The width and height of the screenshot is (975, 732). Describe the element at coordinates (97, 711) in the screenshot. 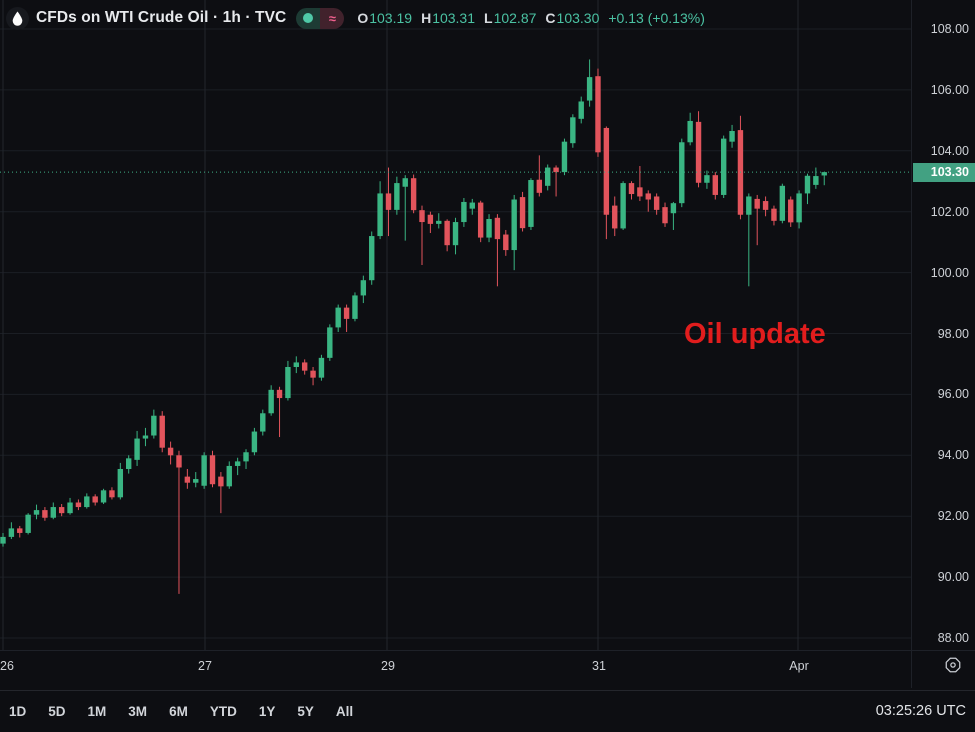

I see `range-button-1m: 1M` at that location.